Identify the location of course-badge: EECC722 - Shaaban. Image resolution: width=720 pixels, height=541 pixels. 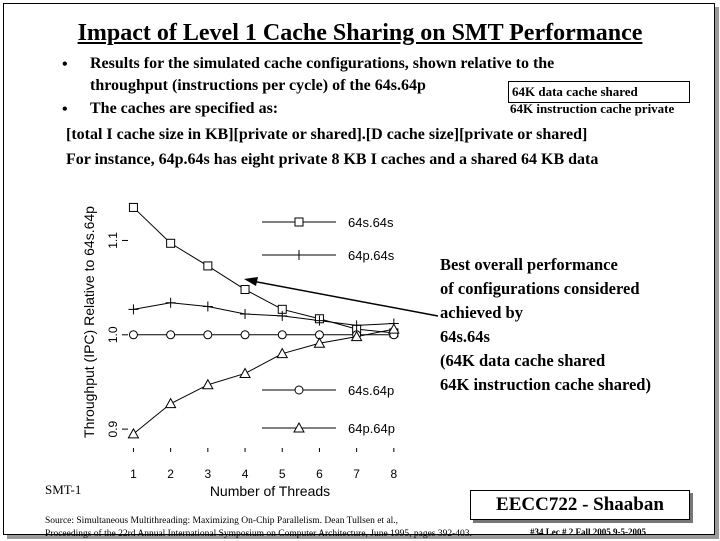
(580, 505).